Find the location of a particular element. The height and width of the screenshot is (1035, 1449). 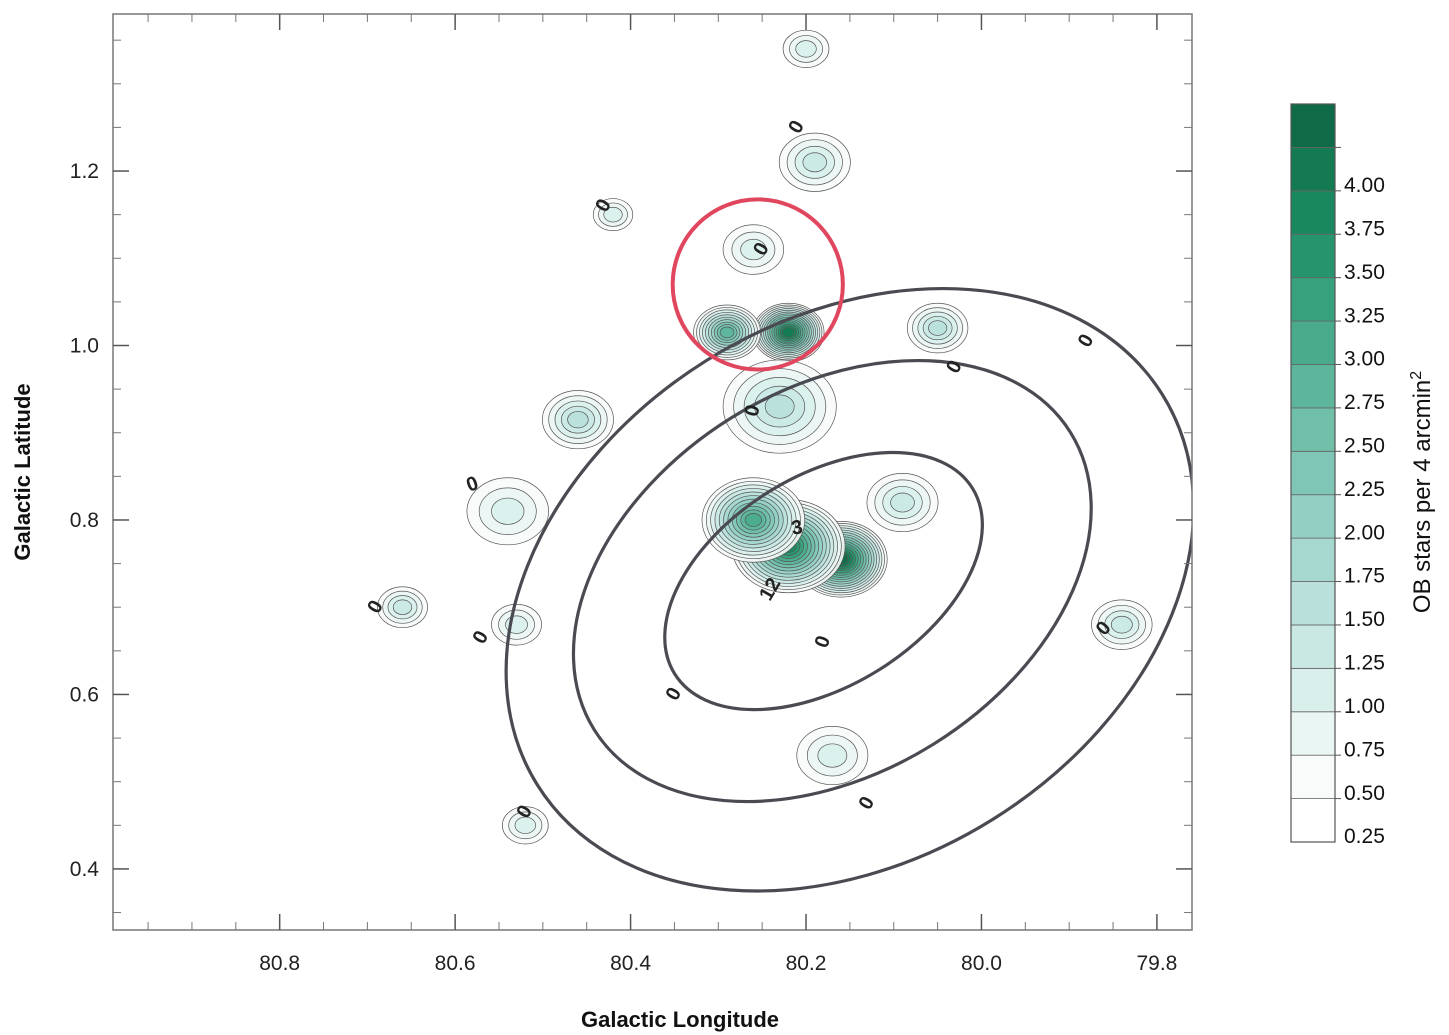

colorbar-label: 1.50 is located at coordinates (1364, 619).